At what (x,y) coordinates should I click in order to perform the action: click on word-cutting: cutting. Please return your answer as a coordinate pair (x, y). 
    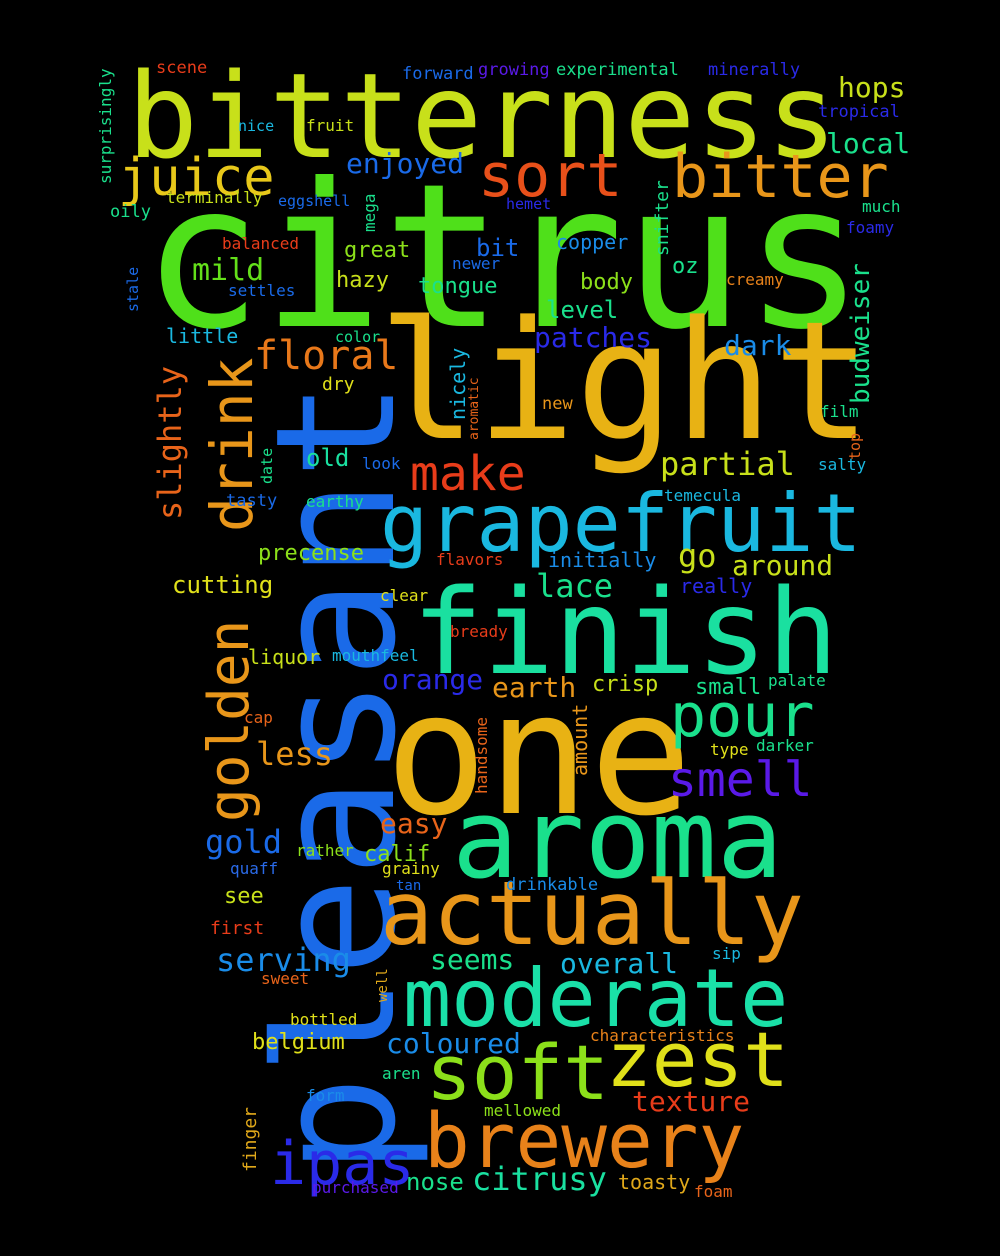
    Looking at the image, I should click on (223, 585).